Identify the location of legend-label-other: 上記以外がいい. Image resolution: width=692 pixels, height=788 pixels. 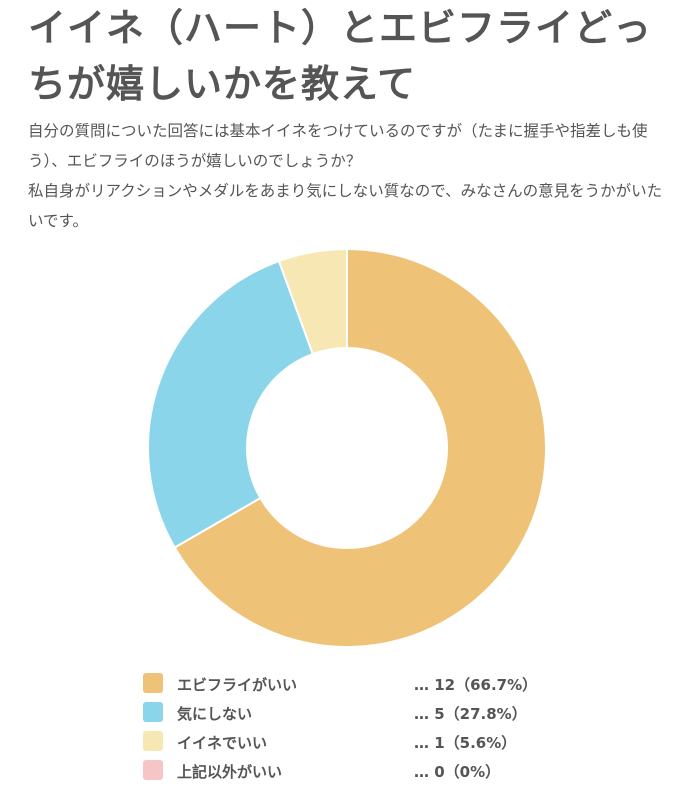
(230, 772).